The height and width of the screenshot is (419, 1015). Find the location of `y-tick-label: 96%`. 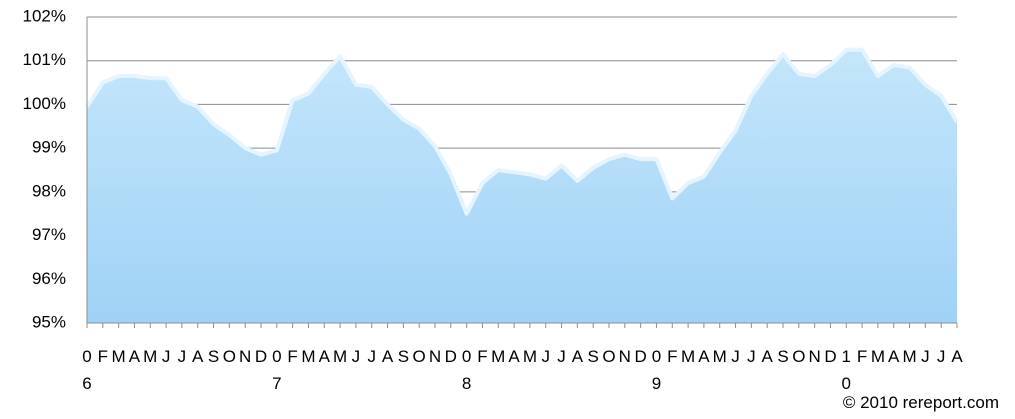

y-tick-label: 96% is located at coordinates (49, 278).